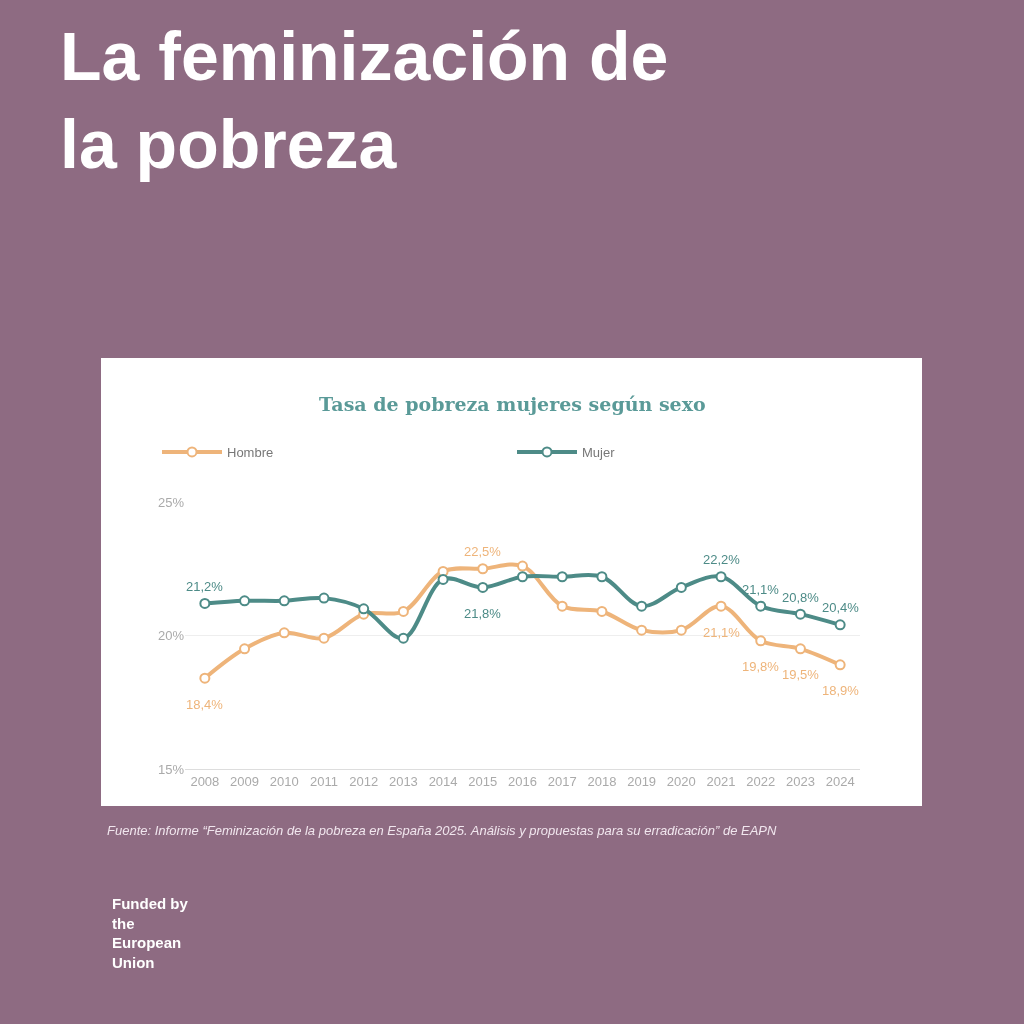  Describe the element at coordinates (800, 781) in the screenshot. I see `x-tick-label: 2023` at that location.